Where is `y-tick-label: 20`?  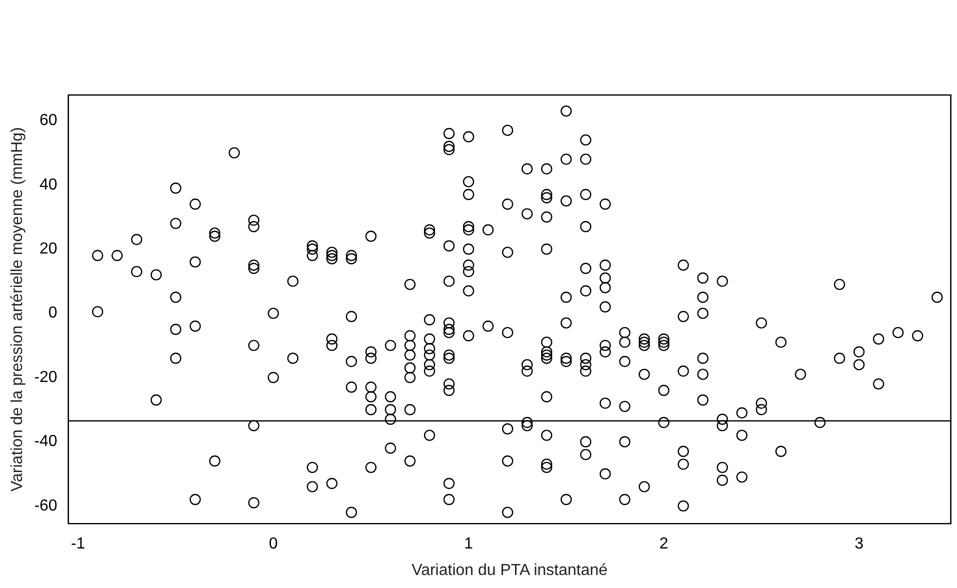 y-tick-label: 20 is located at coordinates (49, 249).